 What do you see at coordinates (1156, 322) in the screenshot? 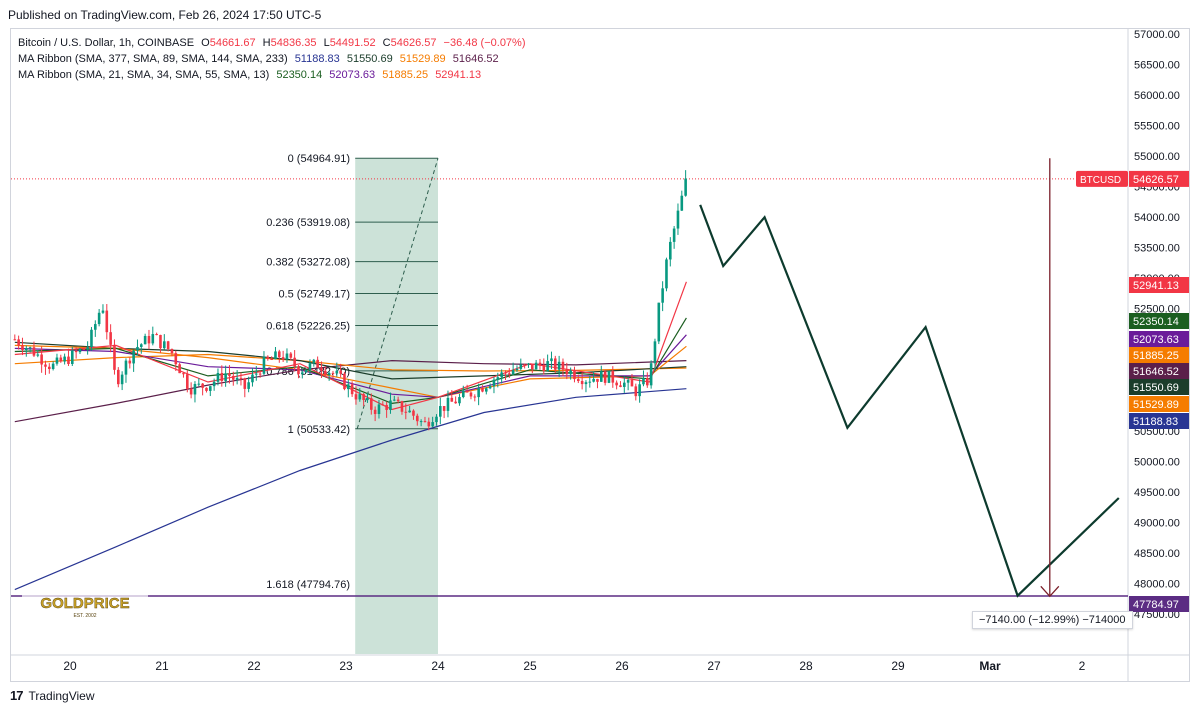
I see `price-label-value: 52350.14` at bounding box center [1156, 322].